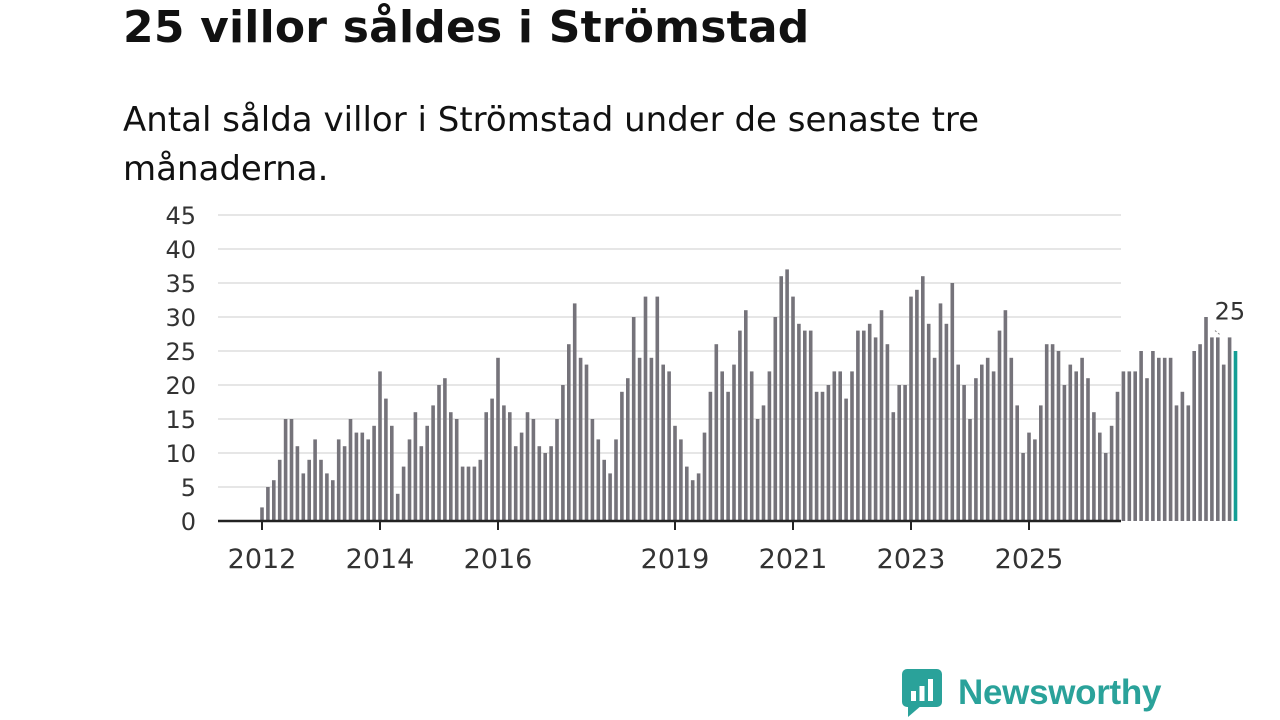  I want to click on x-tick-label: 2021, so click(793, 559).